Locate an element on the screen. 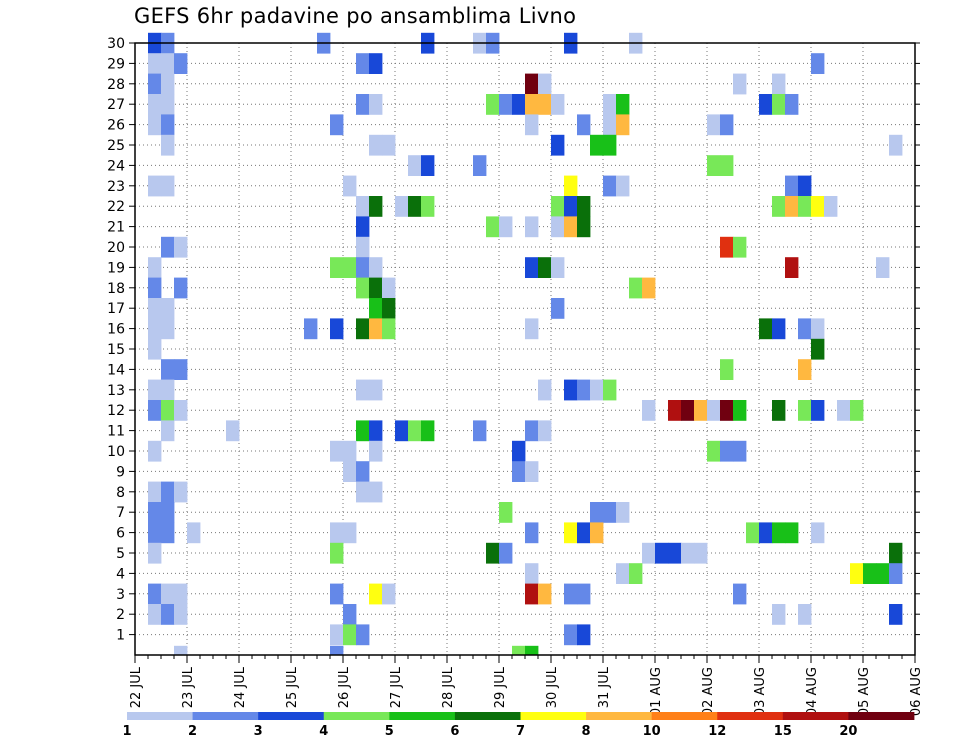 This screenshot has width=960, height=742. legend-label: 3 is located at coordinates (258, 731).